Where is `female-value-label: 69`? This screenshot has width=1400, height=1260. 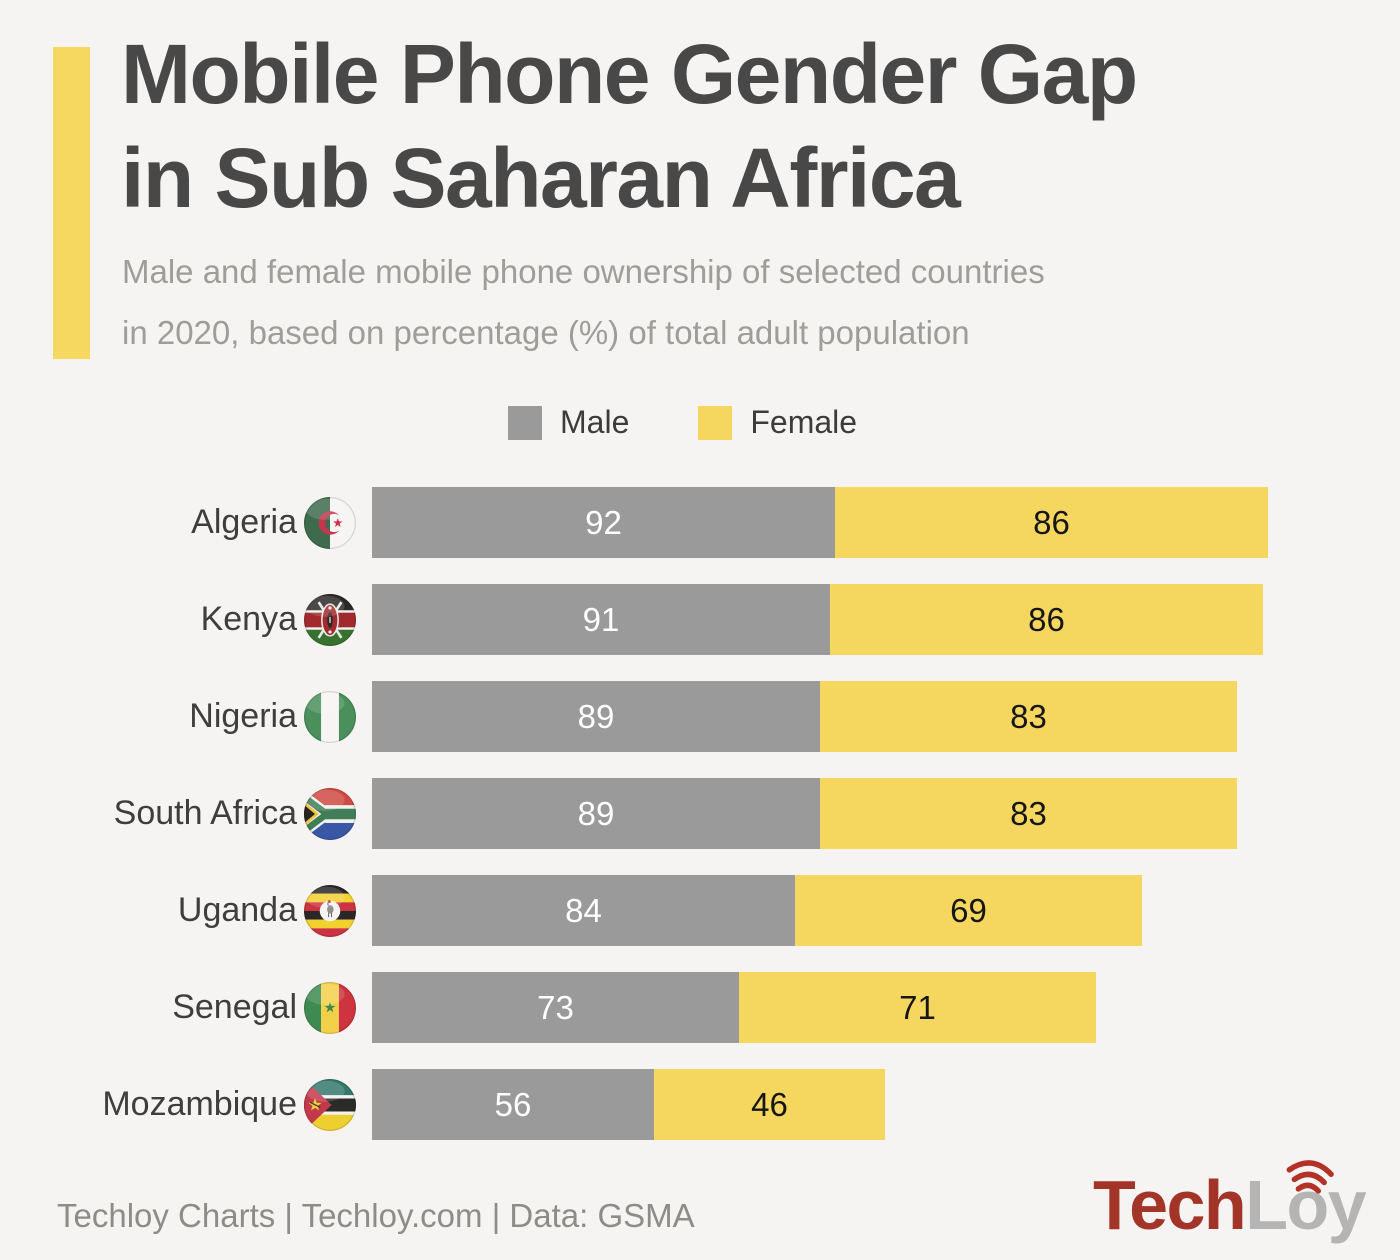
female-value-label: 69 is located at coordinates (968, 910).